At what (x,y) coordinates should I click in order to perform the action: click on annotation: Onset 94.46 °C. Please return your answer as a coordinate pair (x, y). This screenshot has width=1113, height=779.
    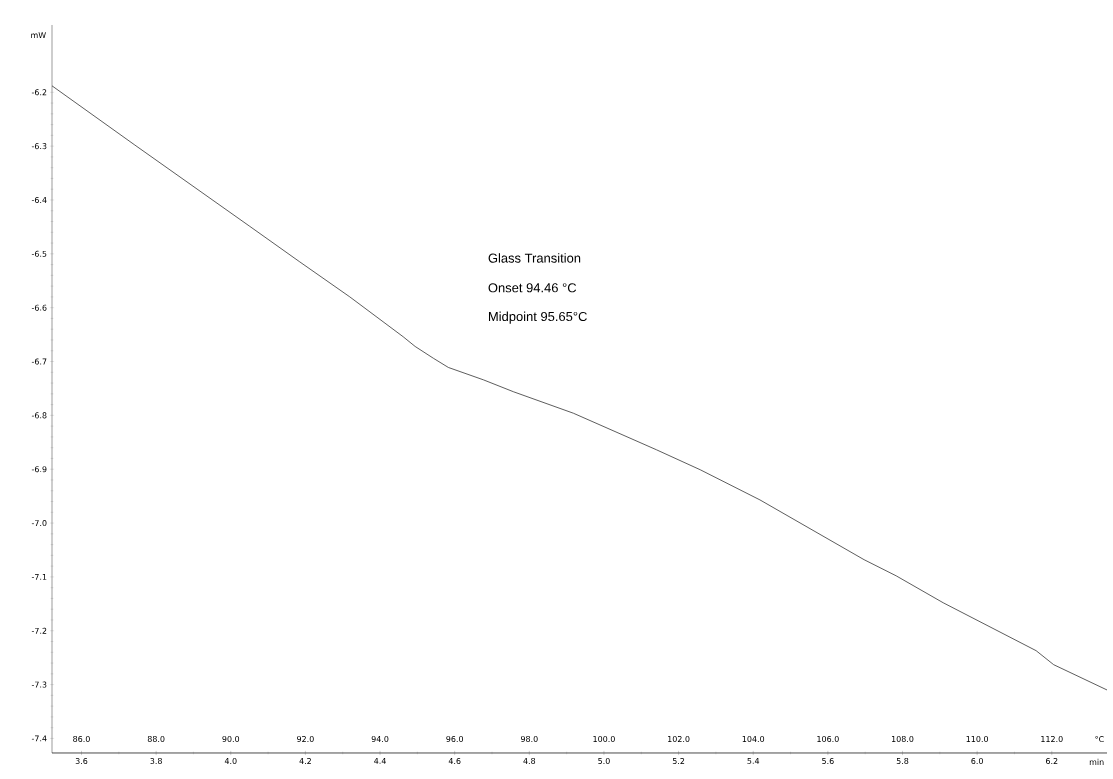
    Looking at the image, I should click on (532, 288).